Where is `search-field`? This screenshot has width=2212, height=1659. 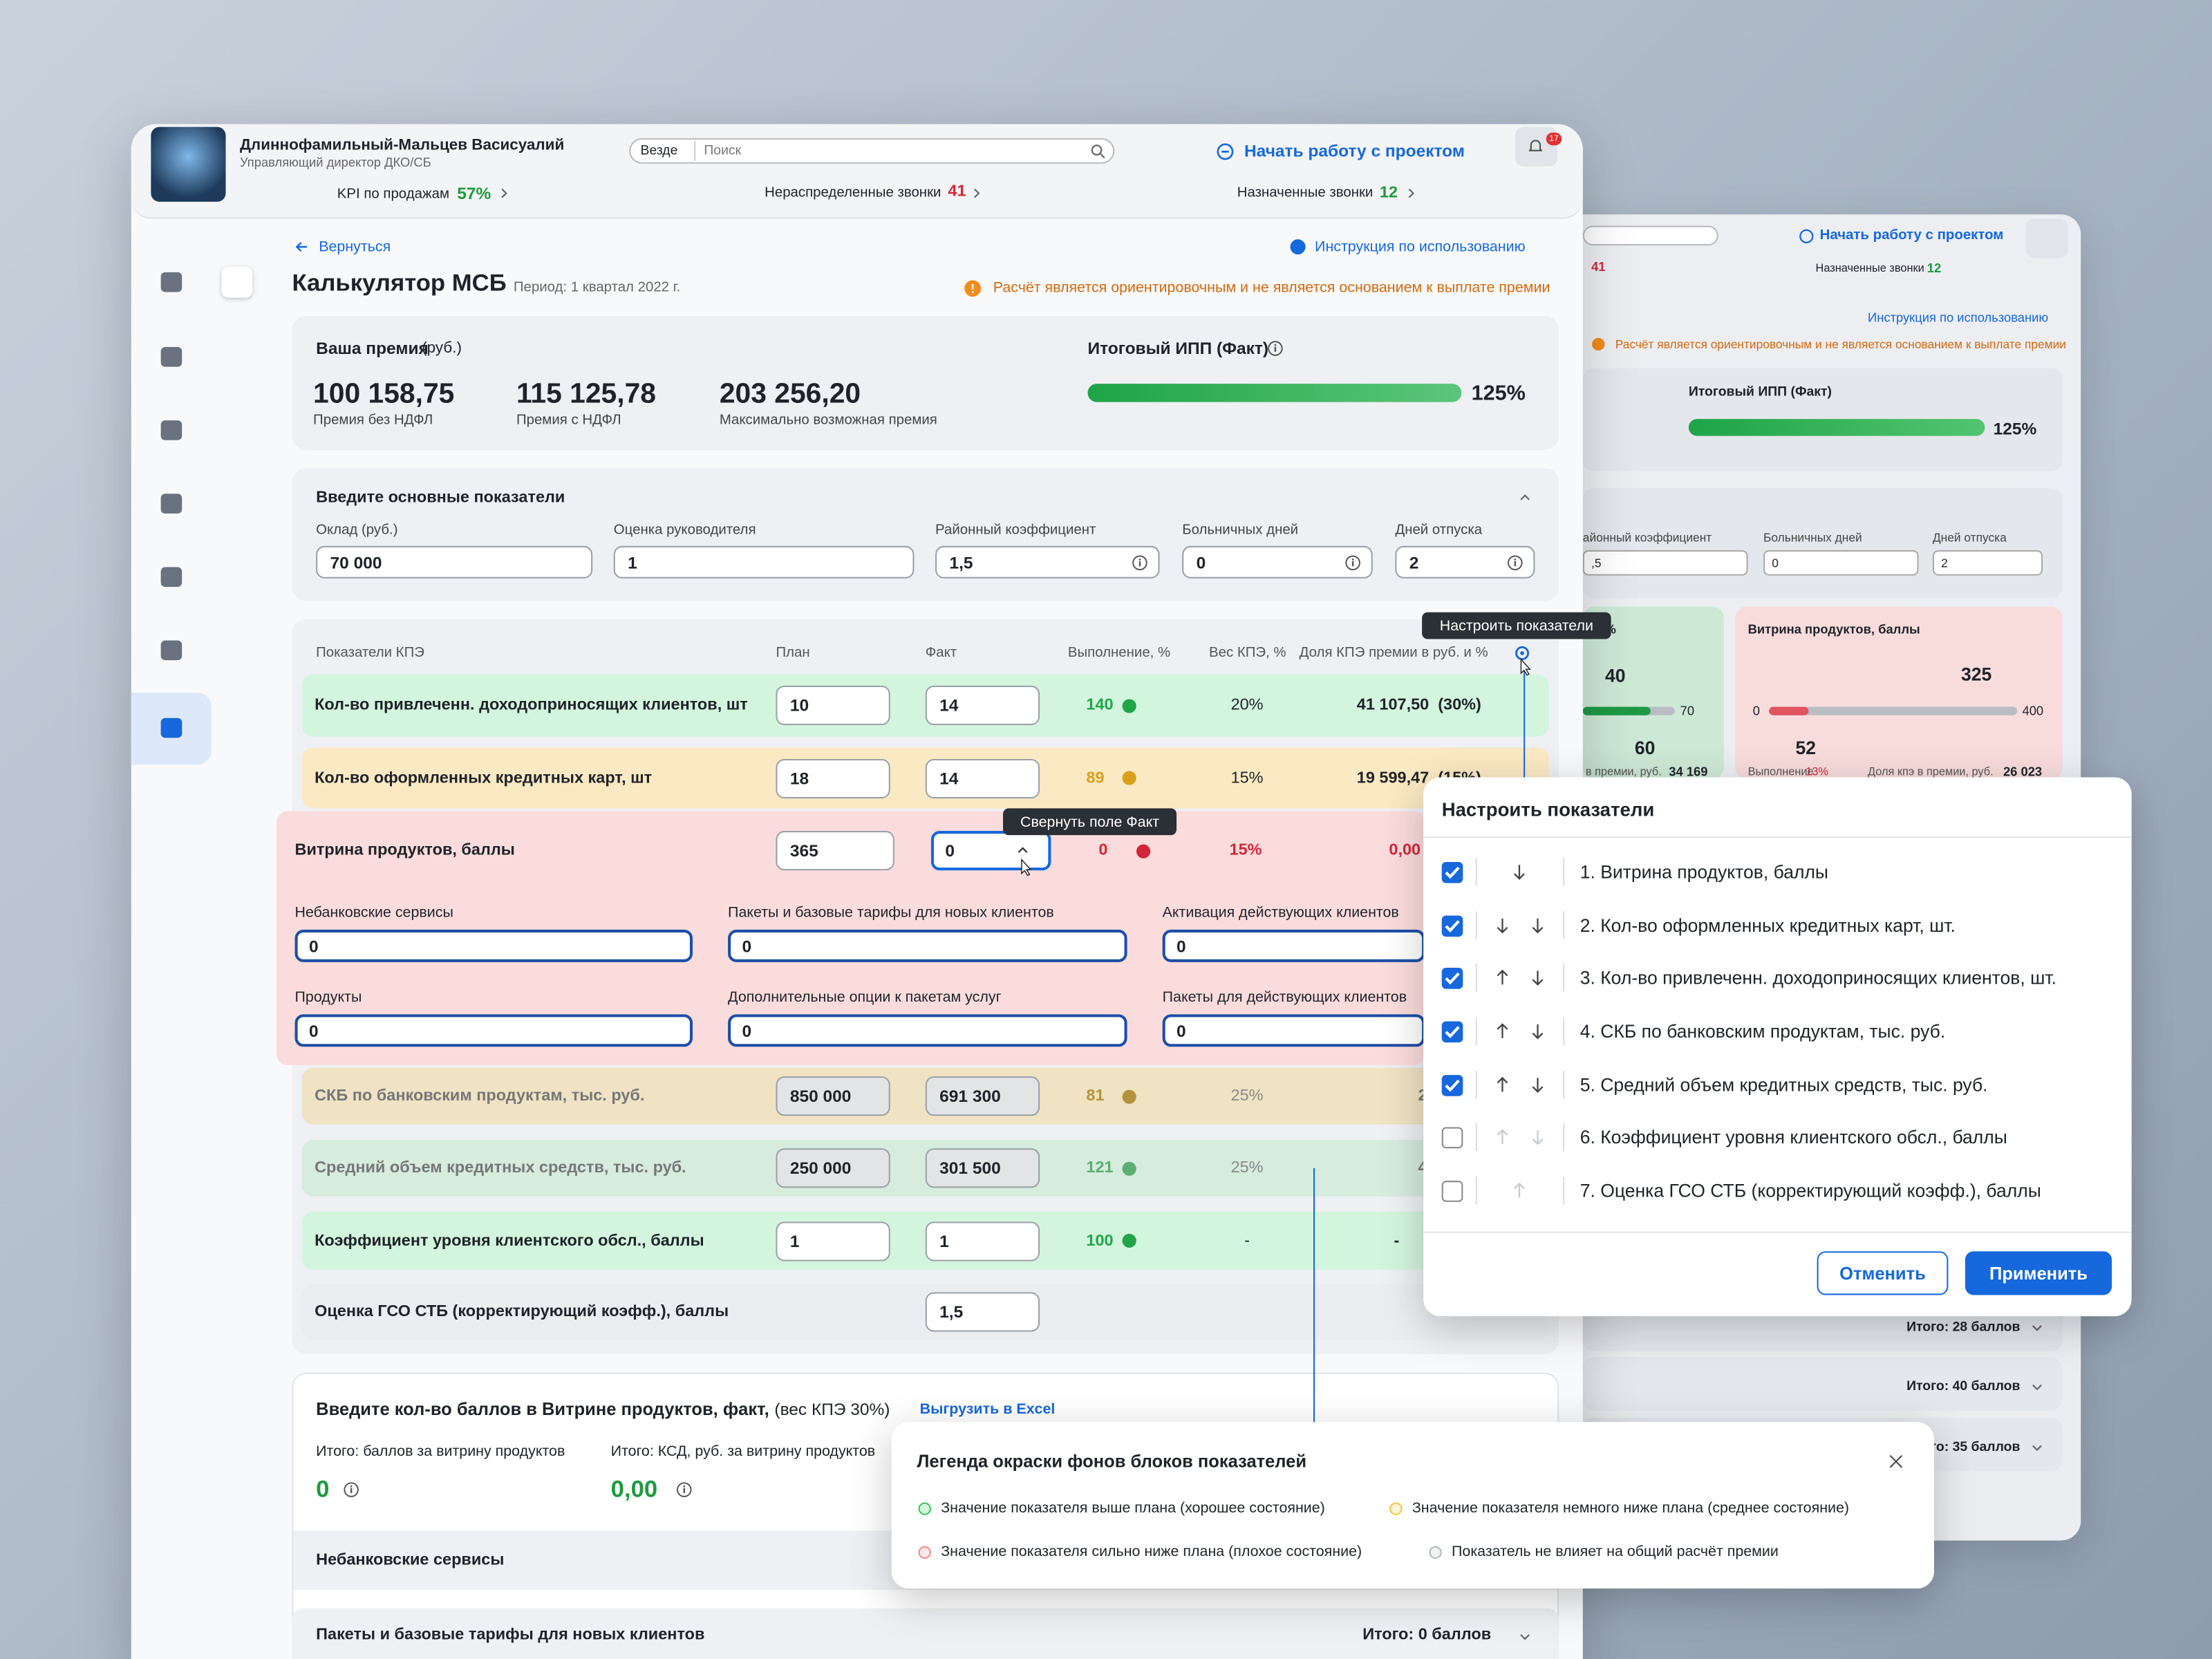
search-field is located at coordinates (1650, 235).